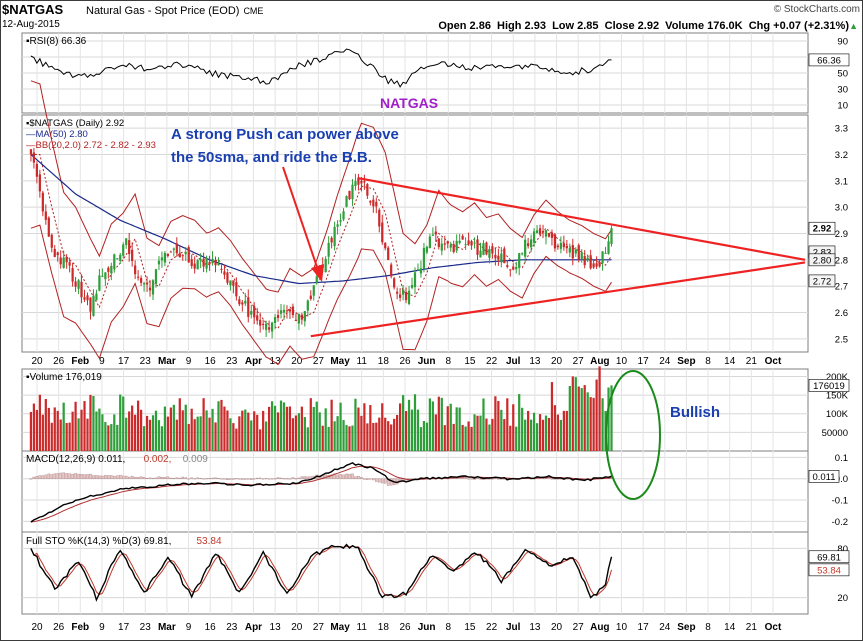  Describe the element at coordinates (415, 573) in the screenshot. I see `sto-panel` at that location.